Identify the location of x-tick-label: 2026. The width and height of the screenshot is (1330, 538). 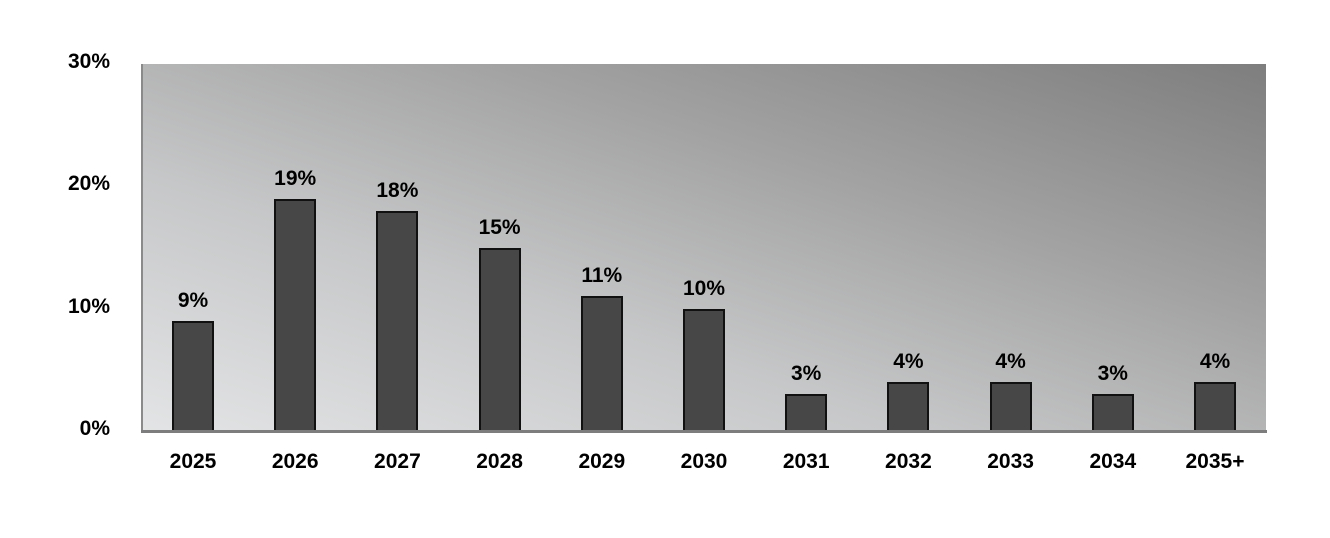
(295, 461).